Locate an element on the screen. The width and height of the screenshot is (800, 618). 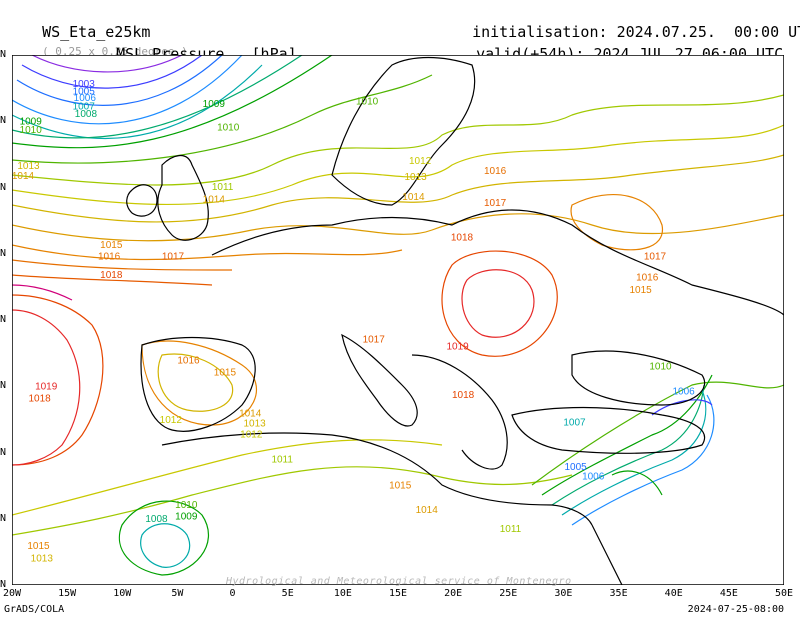
x-tick-label: 30E is located at coordinates (563, 593).